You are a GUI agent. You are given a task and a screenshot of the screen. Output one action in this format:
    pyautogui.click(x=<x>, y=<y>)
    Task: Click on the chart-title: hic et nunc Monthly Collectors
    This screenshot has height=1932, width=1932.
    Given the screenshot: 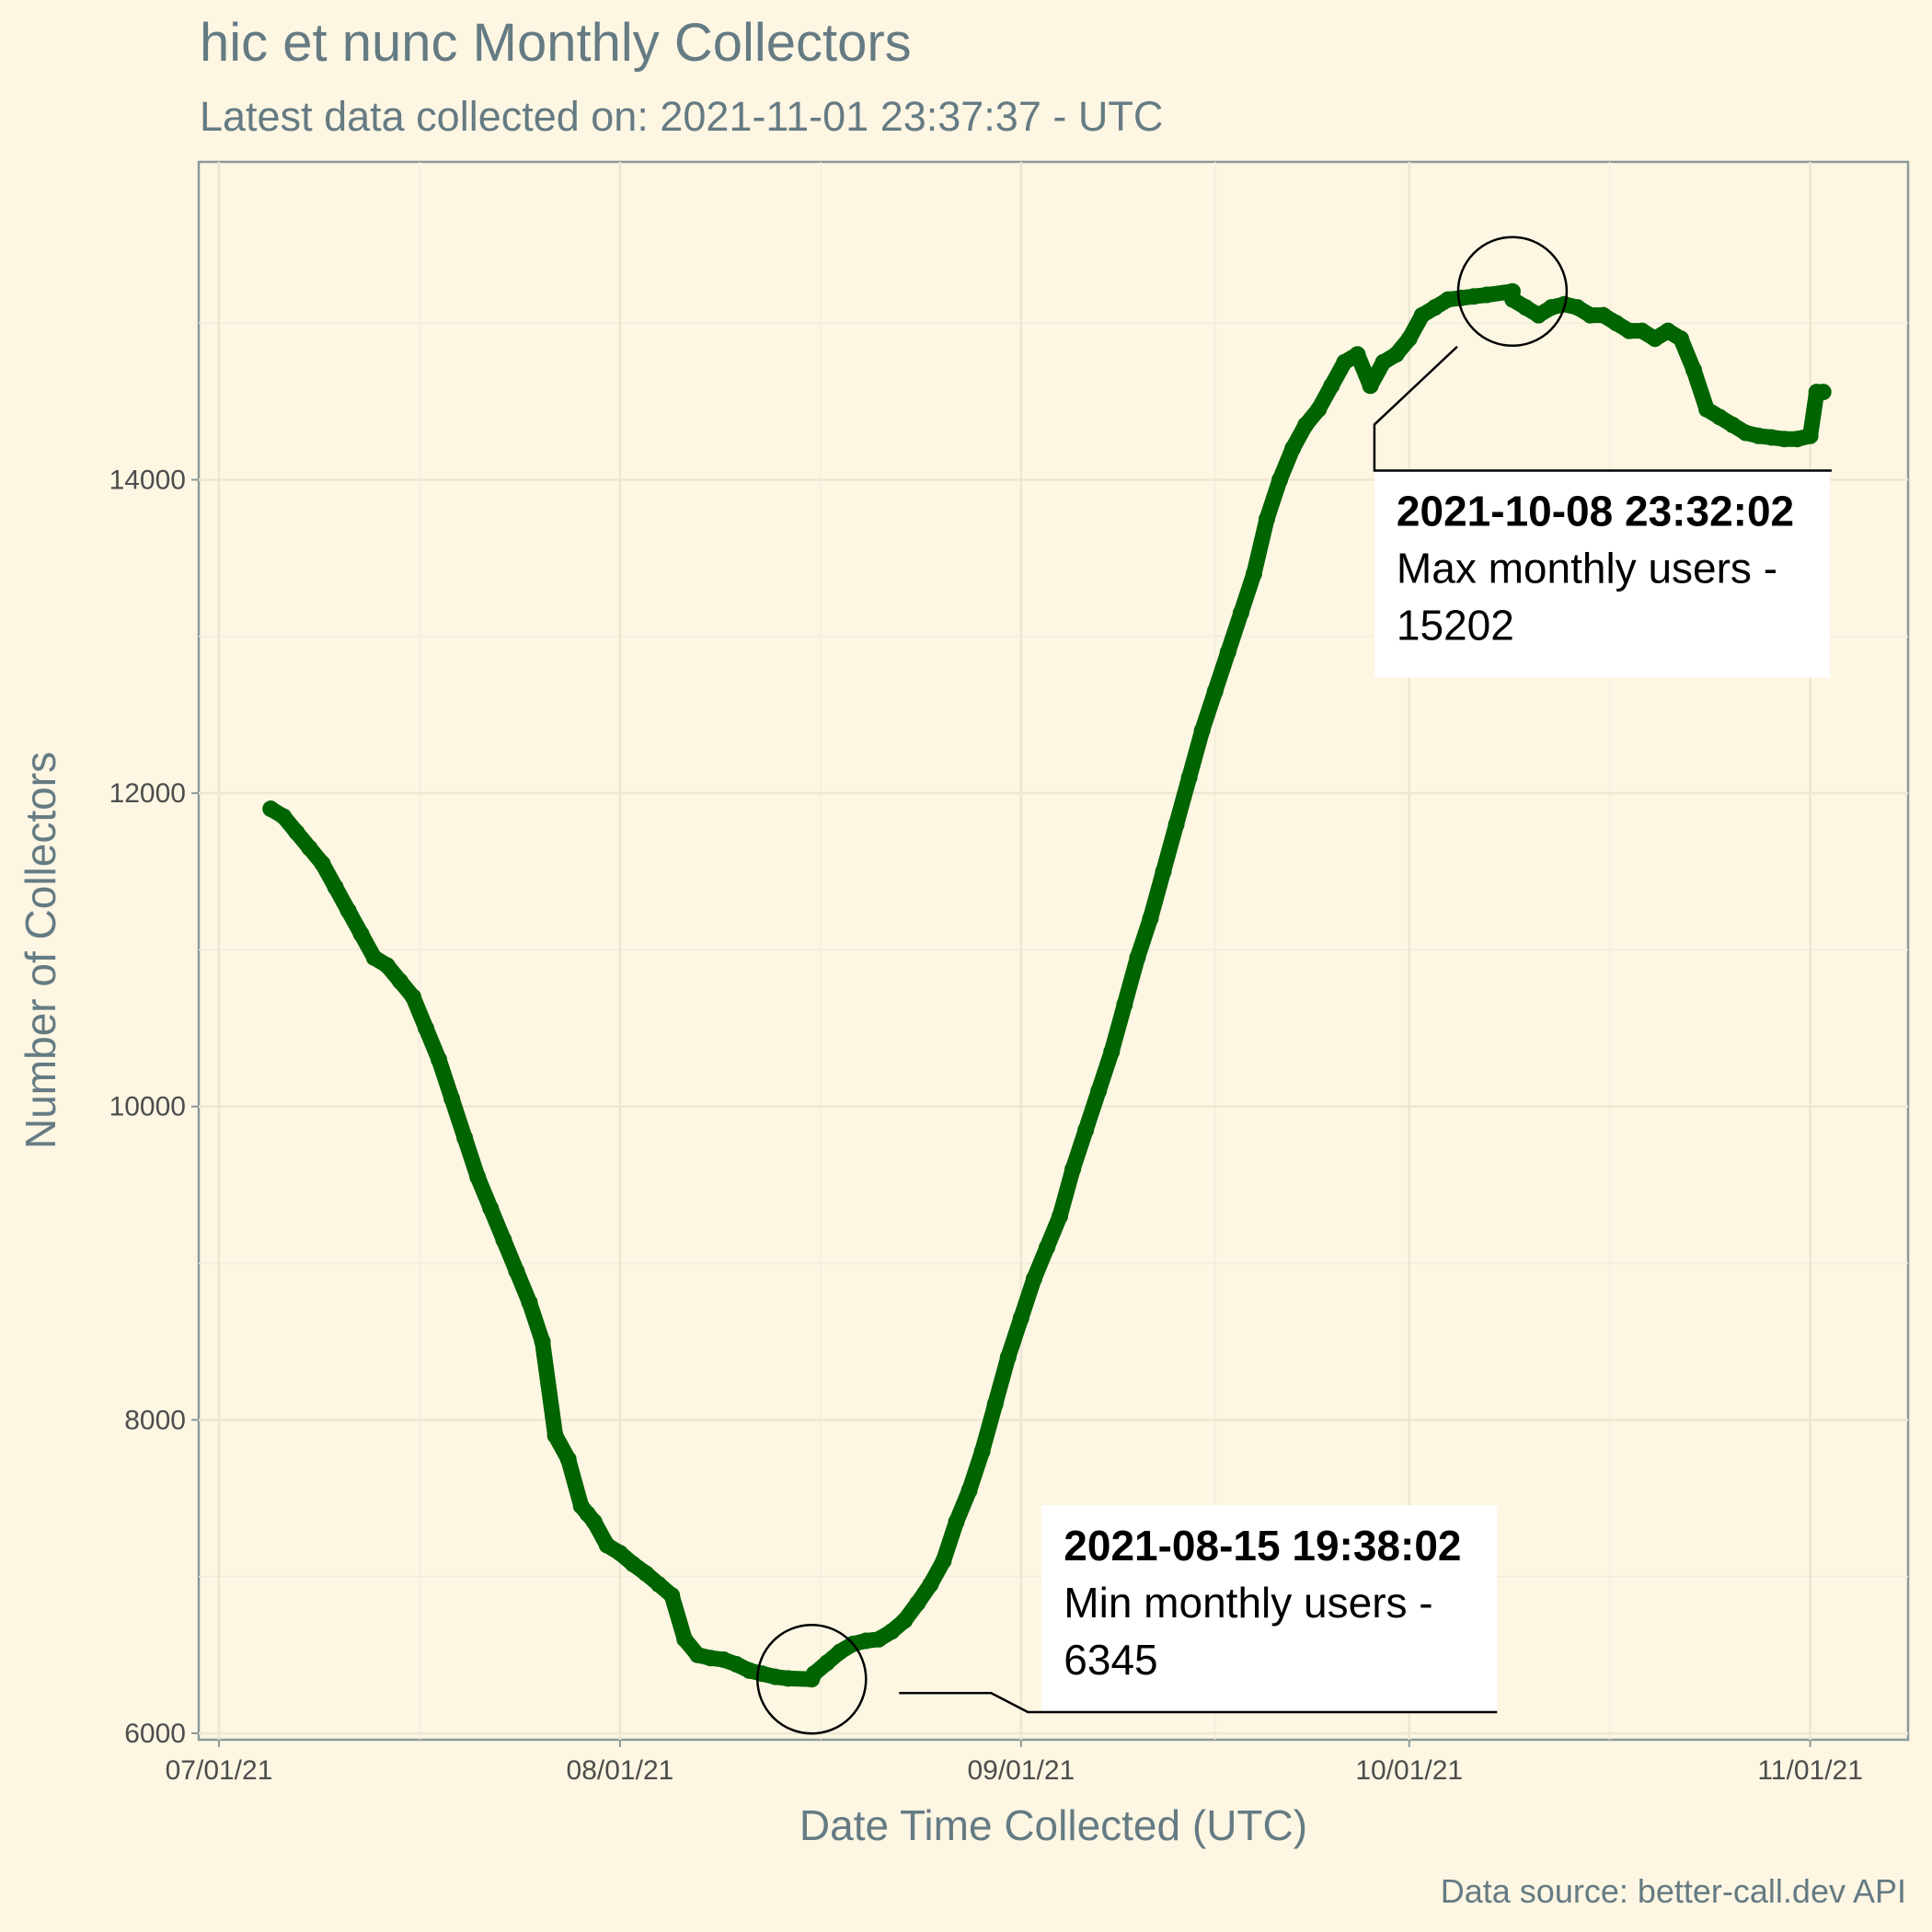 What is the action you would take?
    pyautogui.click(x=556, y=43)
    